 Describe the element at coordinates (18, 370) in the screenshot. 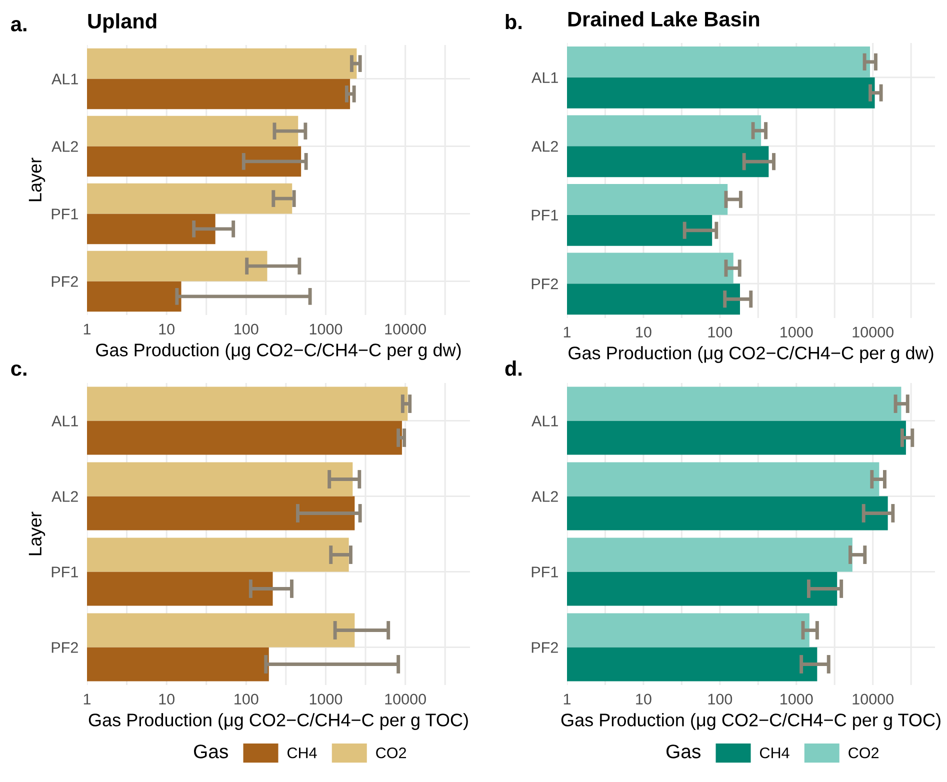

I see `text: c.` at that location.